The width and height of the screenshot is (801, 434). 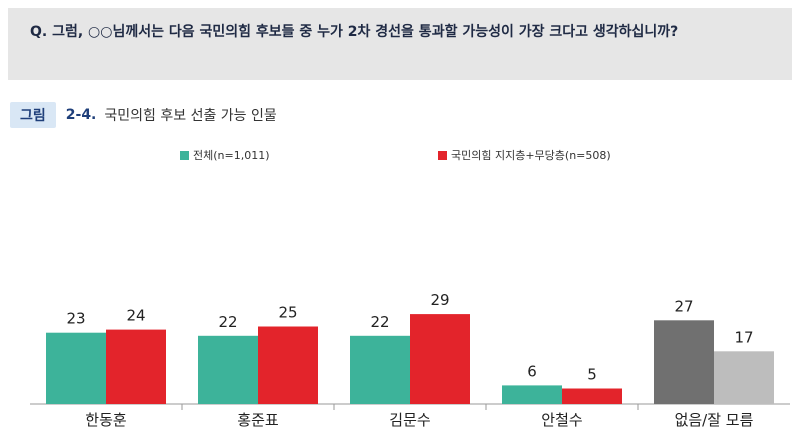 What do you see at coordinates (81, 115) in the screenshot?
I see `figure-number: 2-4.` at bounding box center [81, 115].